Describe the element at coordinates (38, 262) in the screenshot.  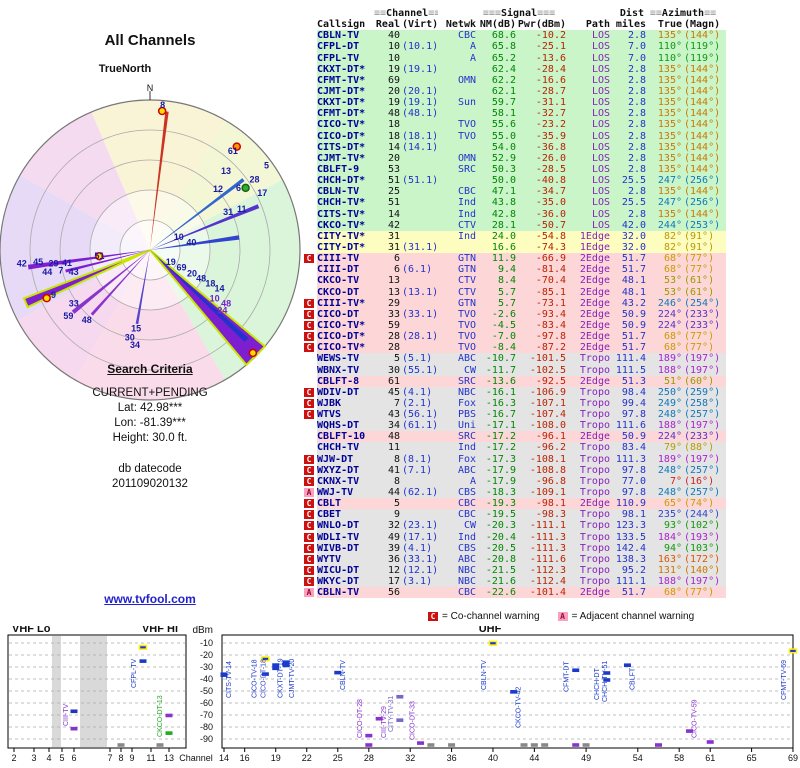
I see `radar-channel-label: 45` at that location.